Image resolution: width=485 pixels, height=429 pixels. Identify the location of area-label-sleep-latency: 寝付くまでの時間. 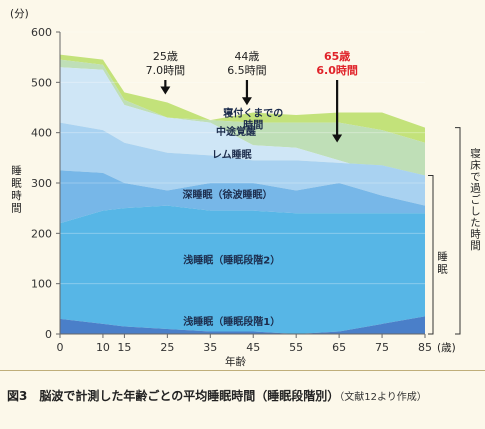
(253, 119).